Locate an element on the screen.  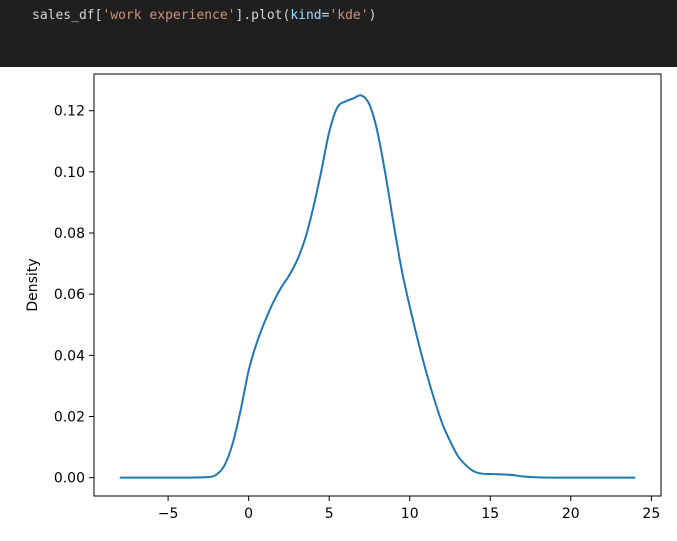
code-middle: ].plot( is located at coordinates (263, 15).